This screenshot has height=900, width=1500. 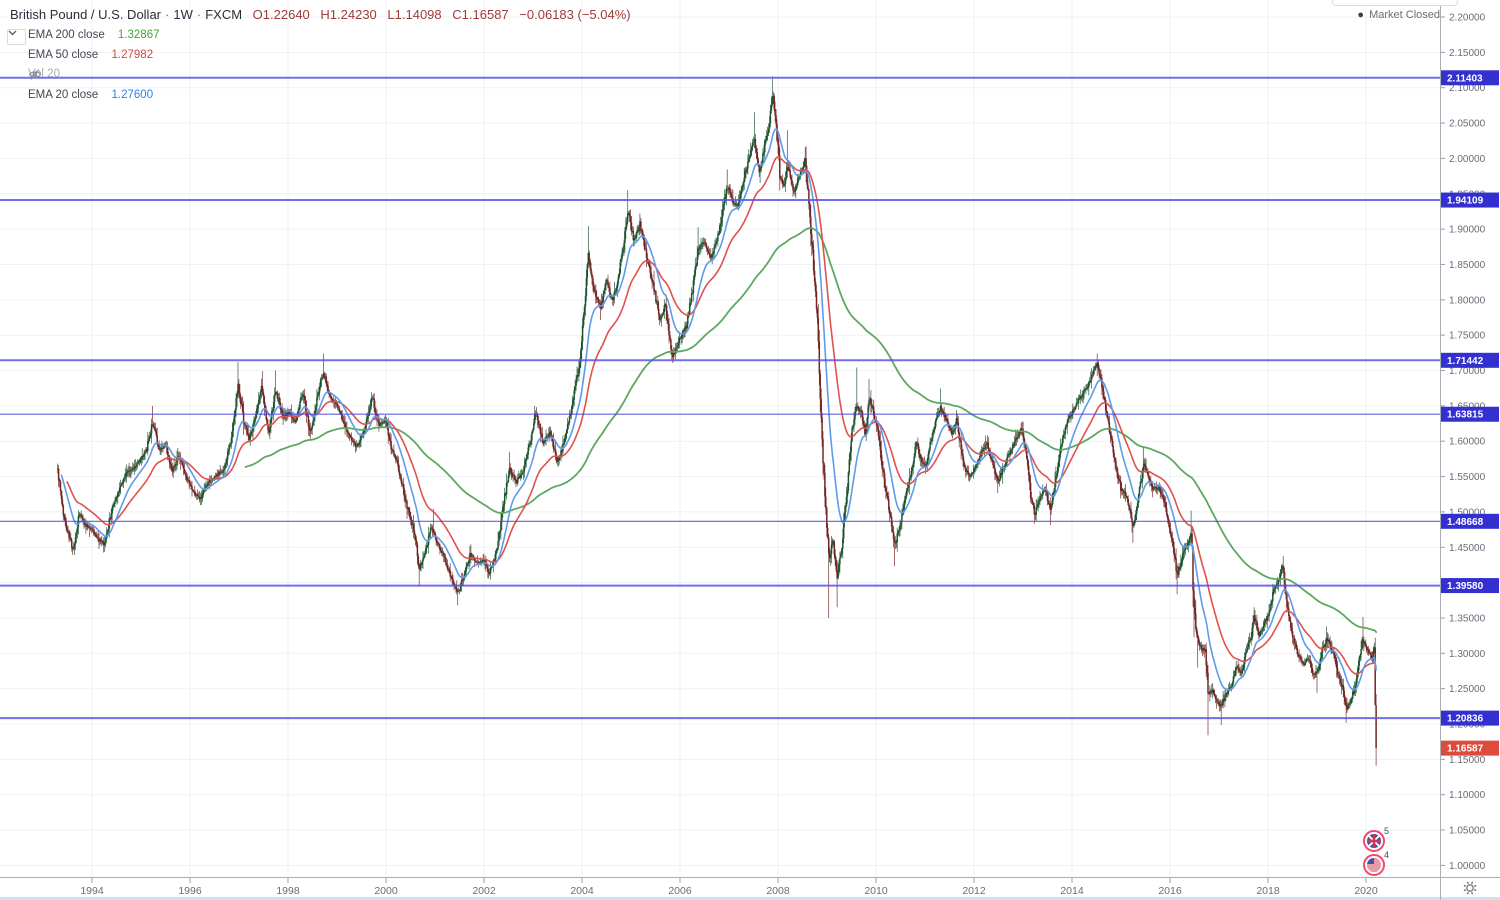 I want to click on price-level-badge: 1.48668, so click(x=1470, y=521).